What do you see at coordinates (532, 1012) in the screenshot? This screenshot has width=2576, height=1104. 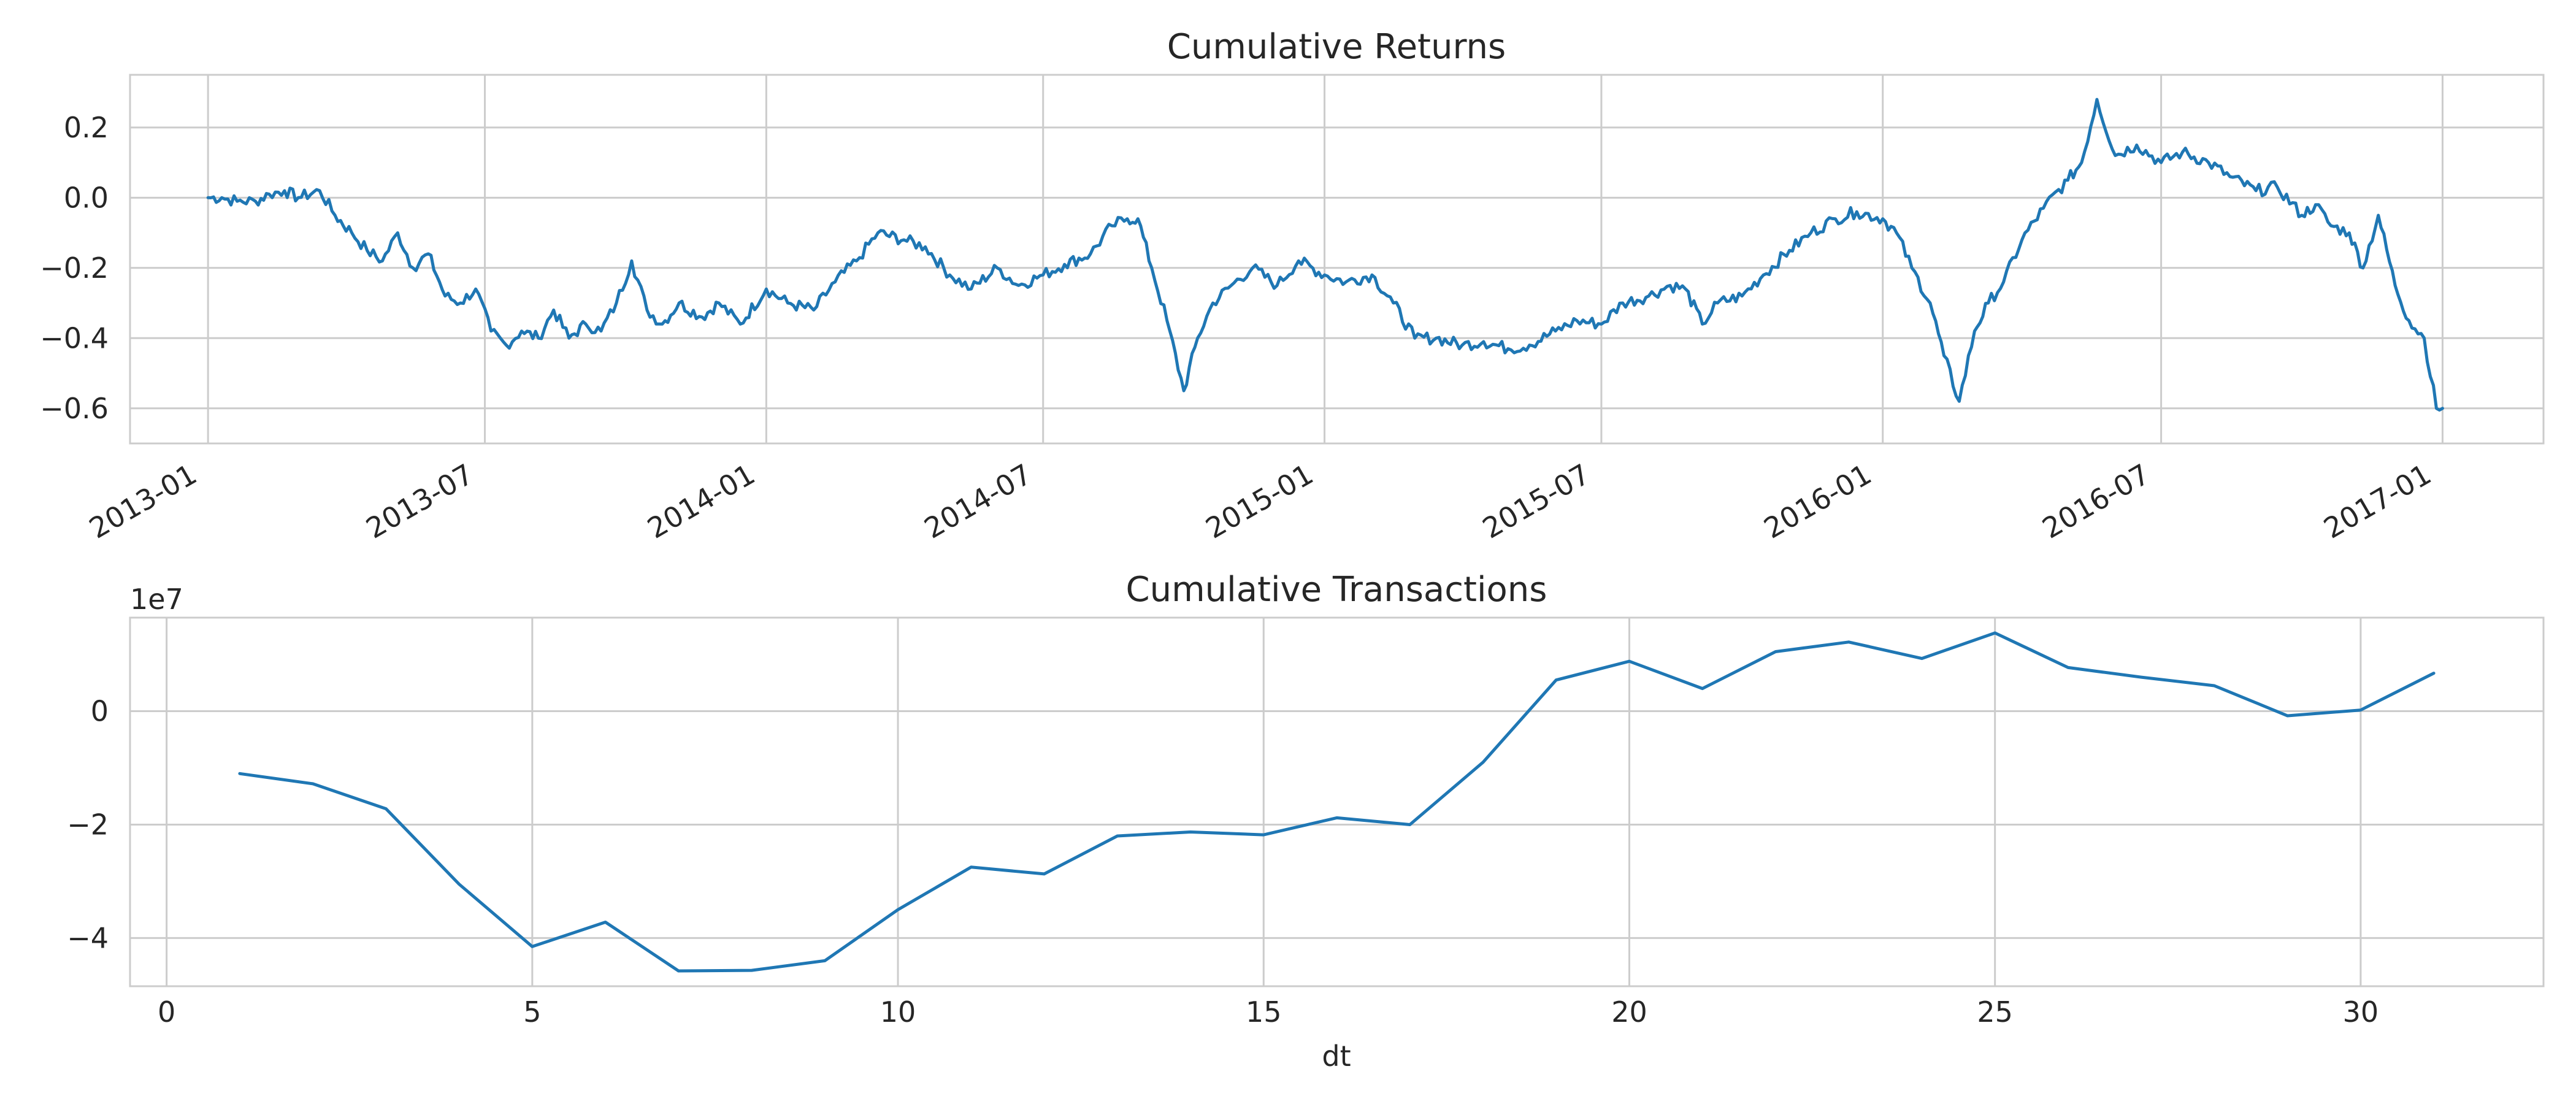 I see `transactions-x-tick-label: 5` at bounding box center [532, 1012].